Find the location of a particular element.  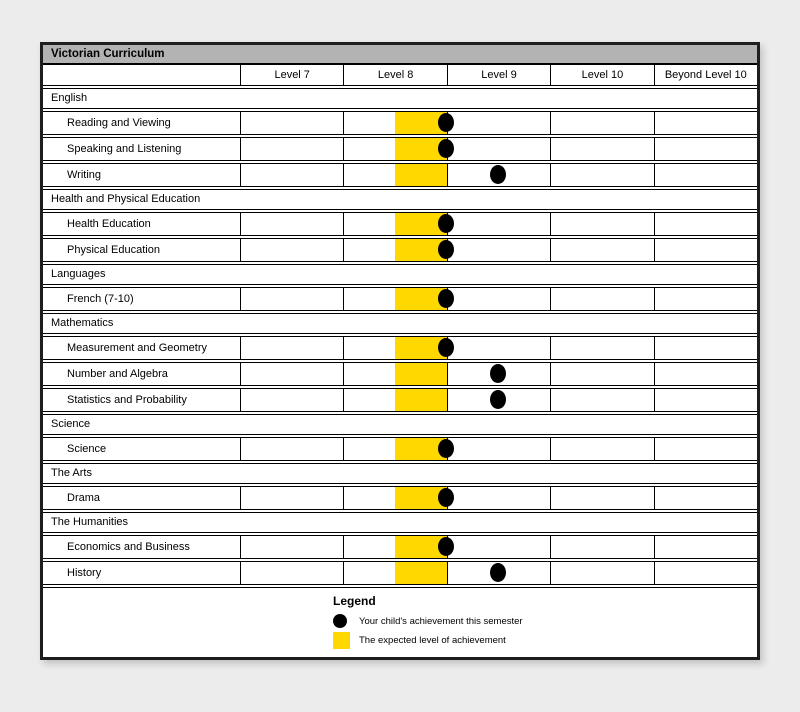

section-row-english: English is located at coordinates (400, 98).